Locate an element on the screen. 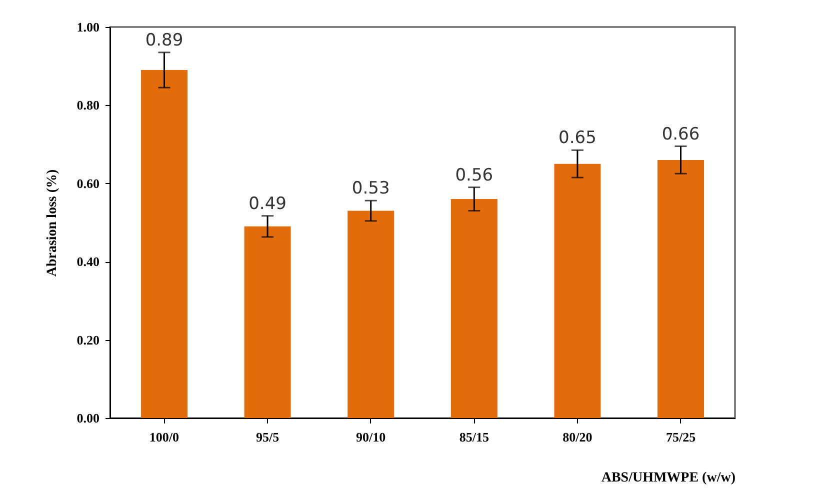  y-axis-title: Abrasion loss (%) is located at coordinates (52, 222).